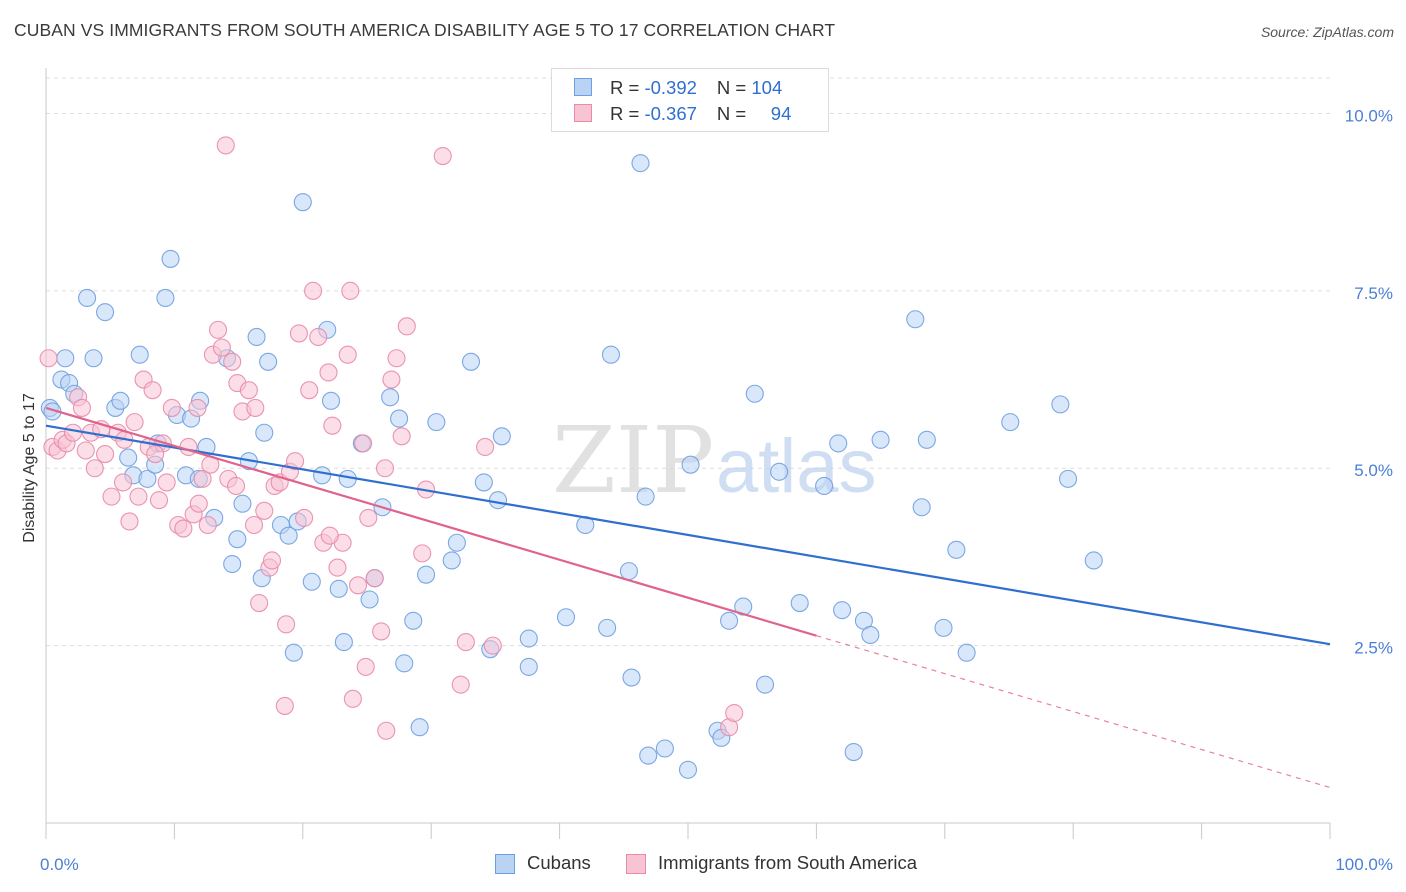 The height and width of the screenshot is (892, 1406). What do you see at coordinates (788, 862) in the screenshot?
I see `bottom-legend-label-immigrants: Immigrants from South America` at bounding box center [788, 862].